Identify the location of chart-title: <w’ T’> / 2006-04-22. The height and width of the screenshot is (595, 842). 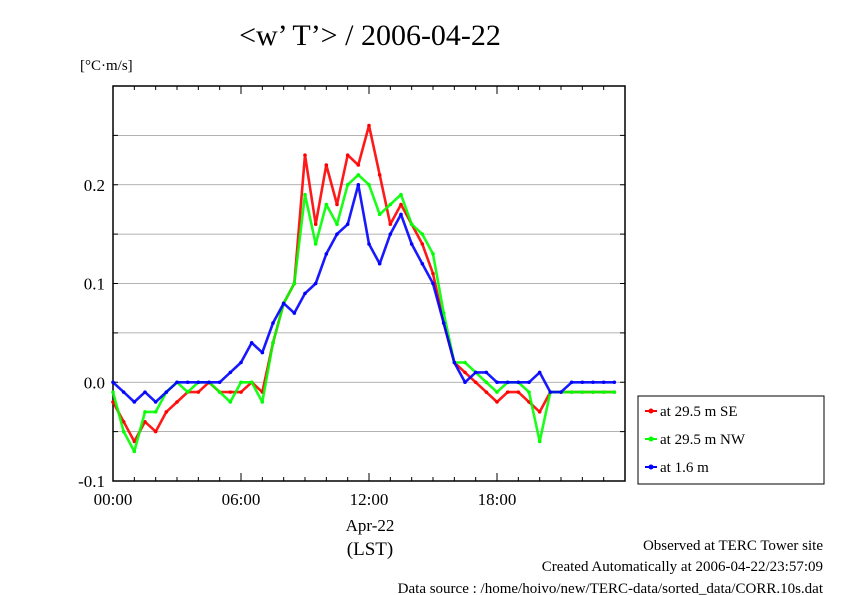
(370, 35).